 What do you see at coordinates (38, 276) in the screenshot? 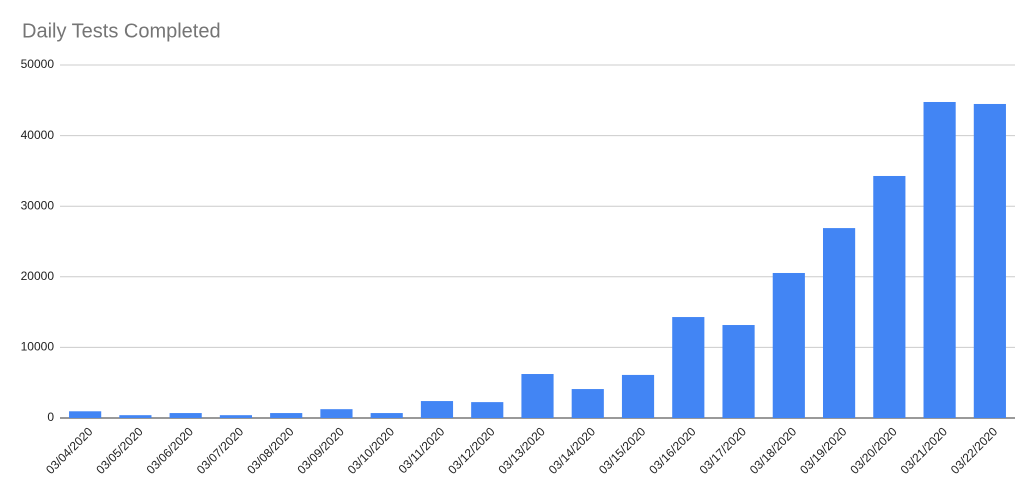
I see `y-tick-label: 20000` at bounding box center [38, 276].